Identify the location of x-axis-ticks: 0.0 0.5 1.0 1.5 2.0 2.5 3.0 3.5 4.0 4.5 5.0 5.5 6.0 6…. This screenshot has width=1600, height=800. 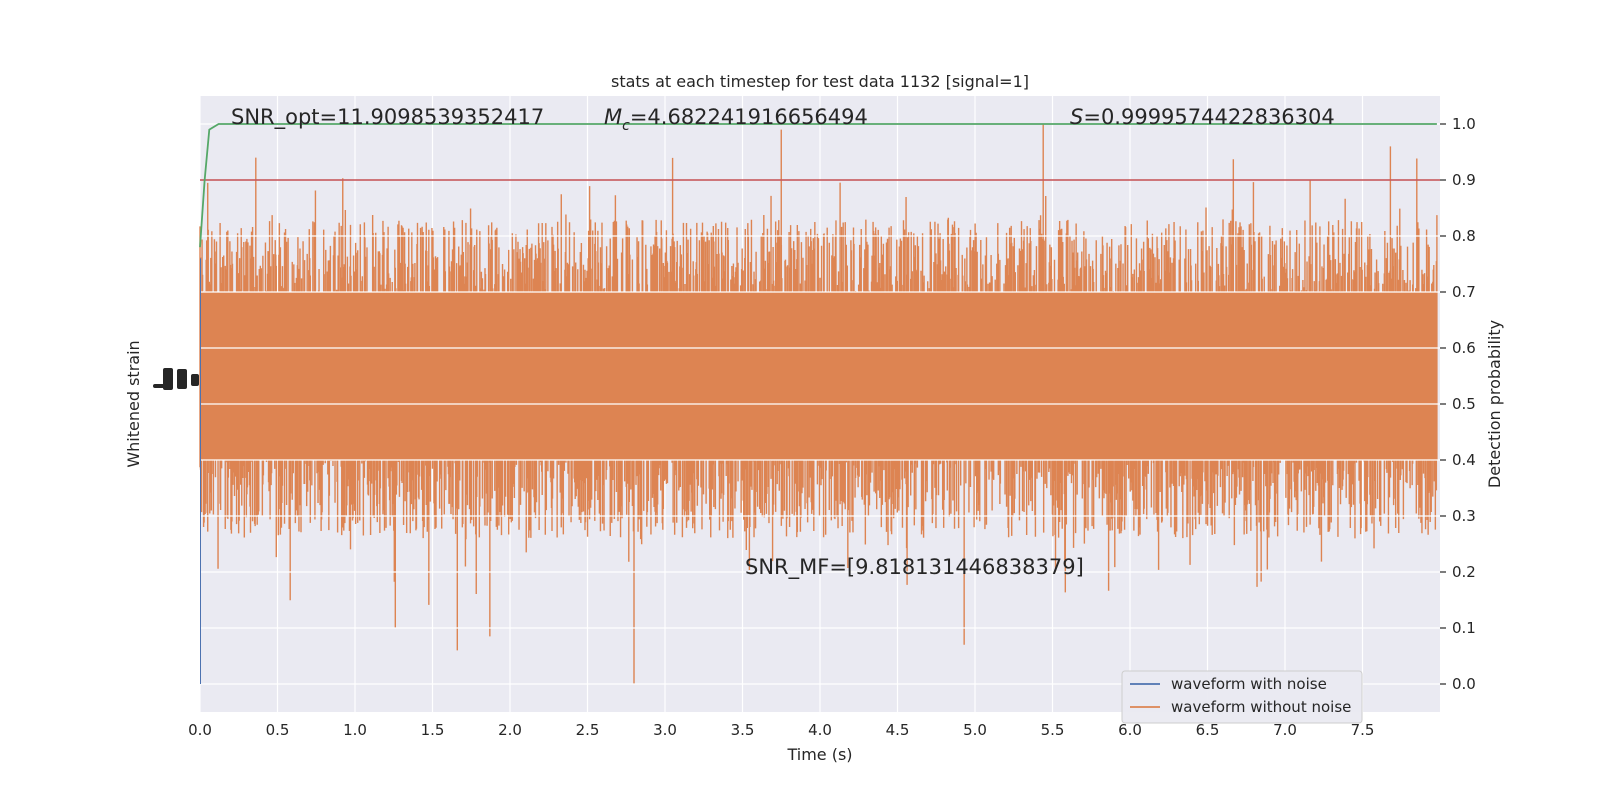
(781, 730).